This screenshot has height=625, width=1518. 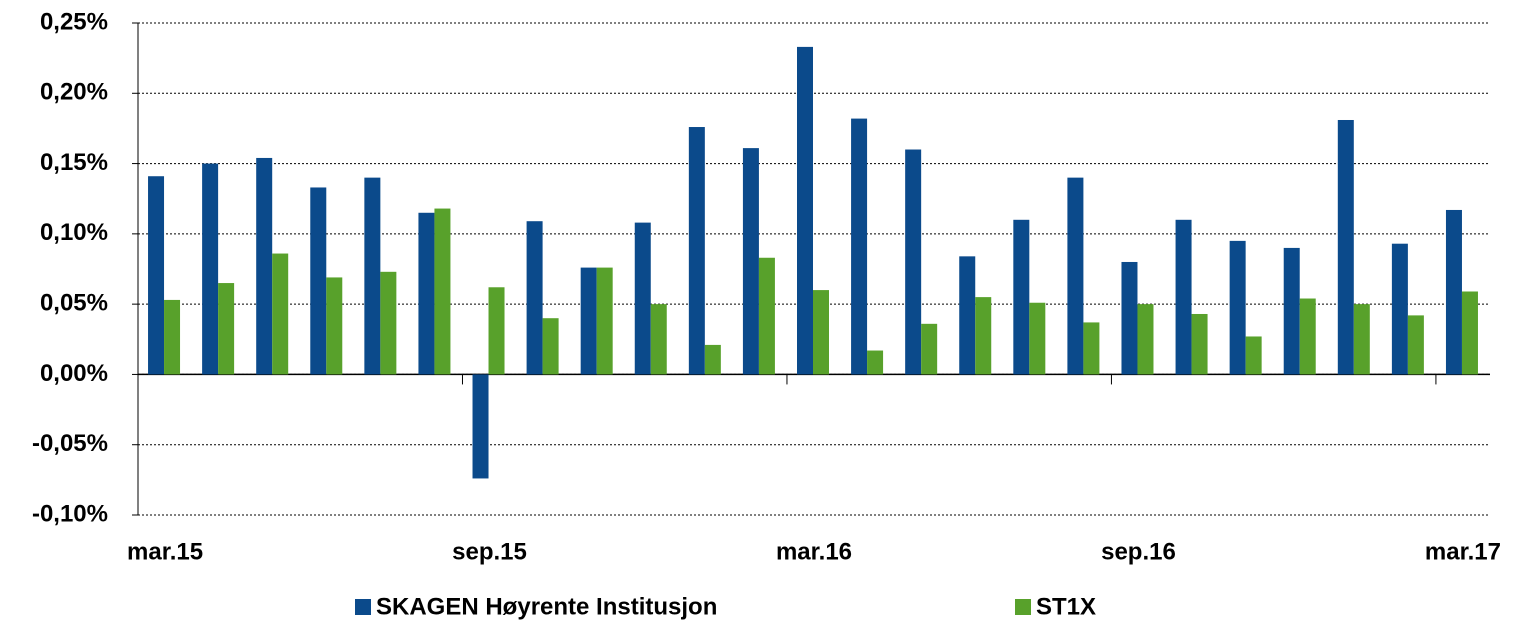 I want to click on y-tick-label: -0,05%, so click(x=70, y=443).